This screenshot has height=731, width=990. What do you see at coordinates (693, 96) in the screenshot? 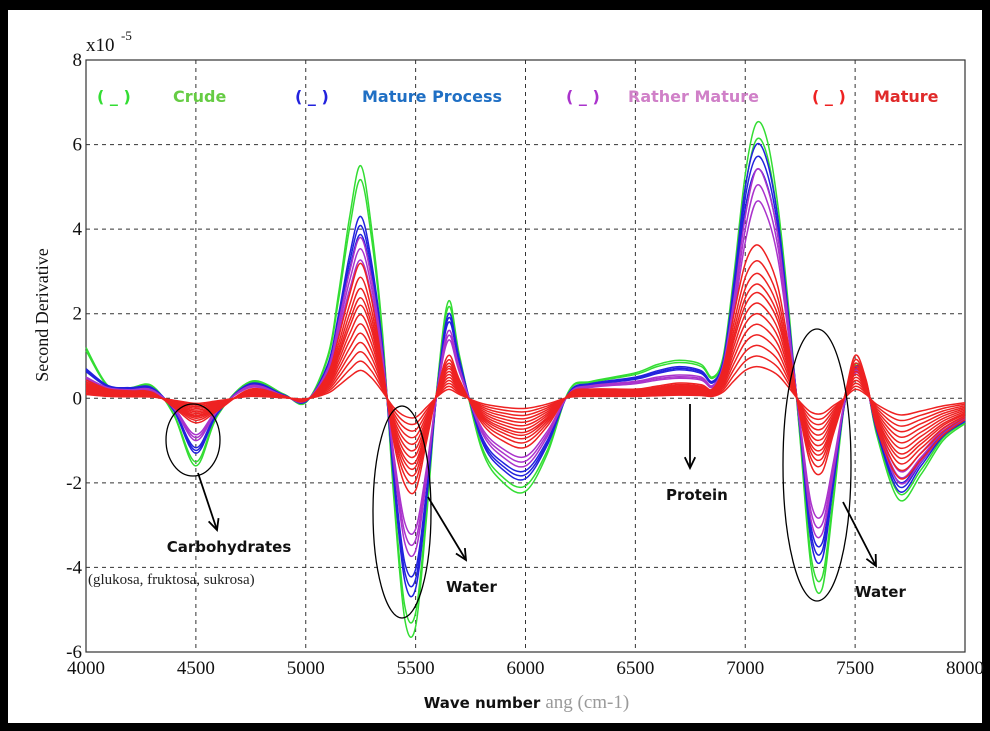
I see `legend-label-rather-mature: Rather Mature` at bounding box center [693, 96].